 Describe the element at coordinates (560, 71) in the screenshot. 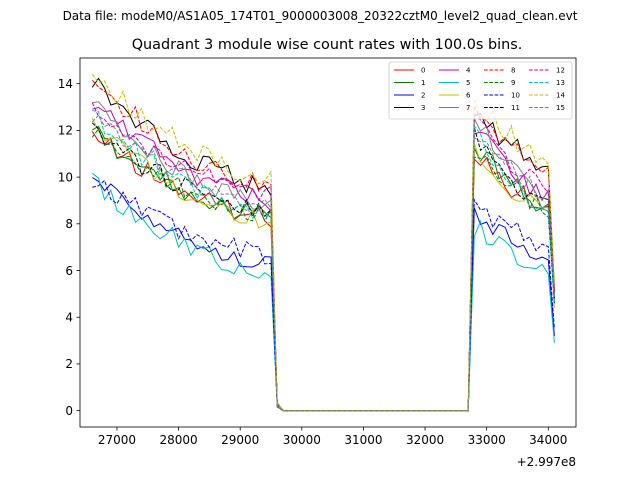

I see `legend-label-12: 12` at that location.